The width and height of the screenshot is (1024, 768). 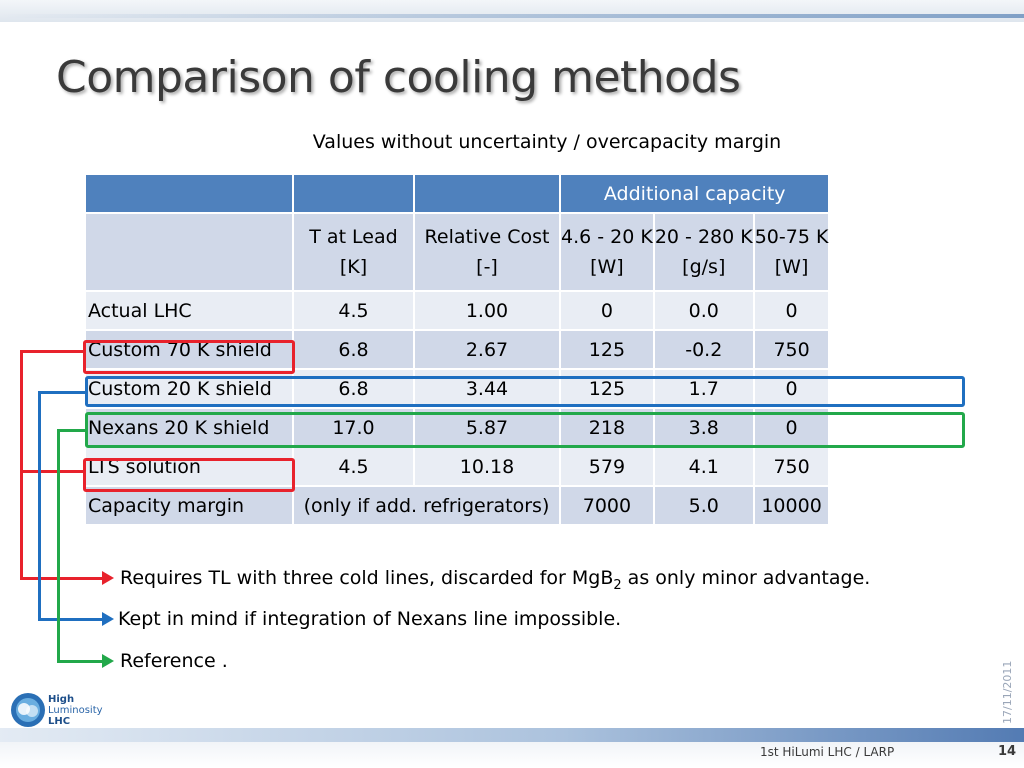 I want to click on table-cell: 10000, so click(x=791, y=505).